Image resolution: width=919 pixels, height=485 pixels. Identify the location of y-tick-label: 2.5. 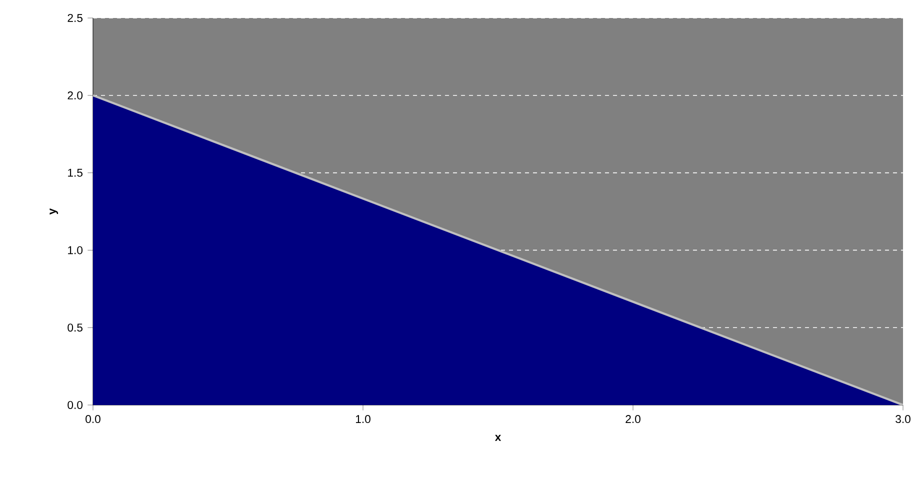
(75, 18).